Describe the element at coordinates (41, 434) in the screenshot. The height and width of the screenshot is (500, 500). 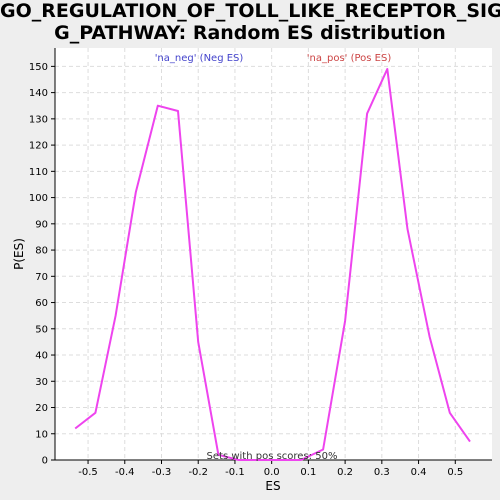
I see `y-tick-label: 10` at that location.